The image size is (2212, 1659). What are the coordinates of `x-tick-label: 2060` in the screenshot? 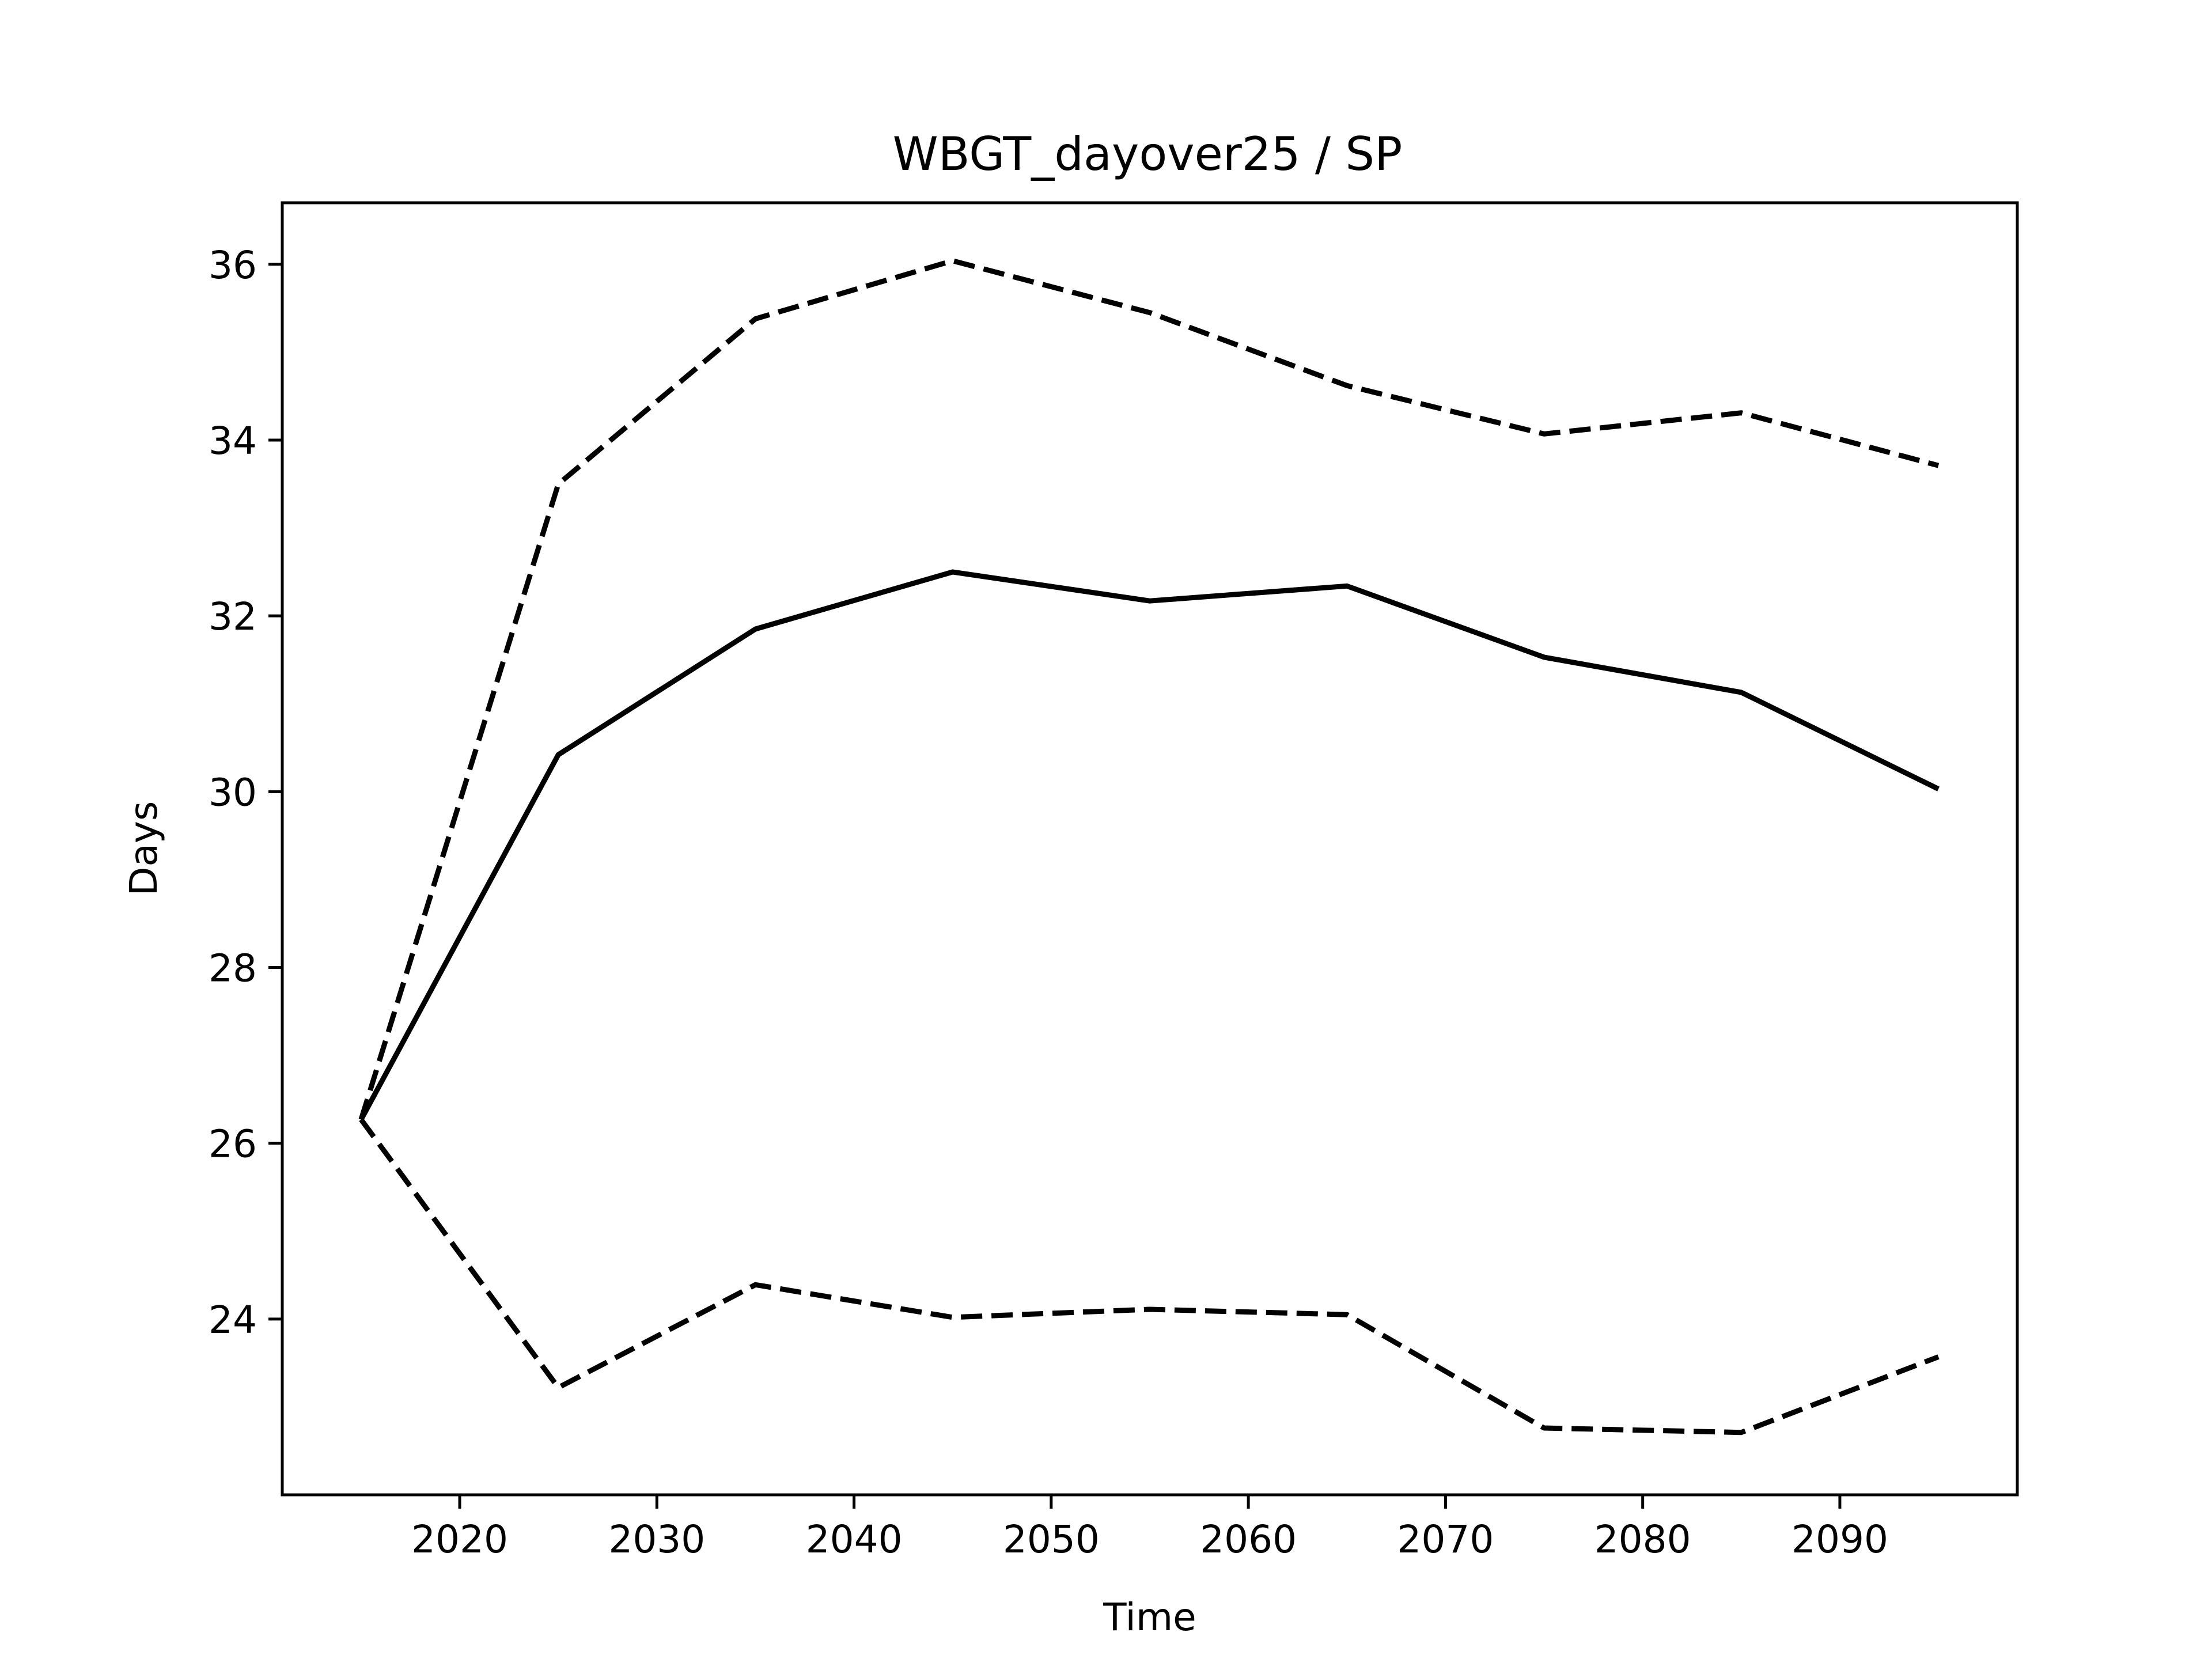 It's located at (1248, 1539).